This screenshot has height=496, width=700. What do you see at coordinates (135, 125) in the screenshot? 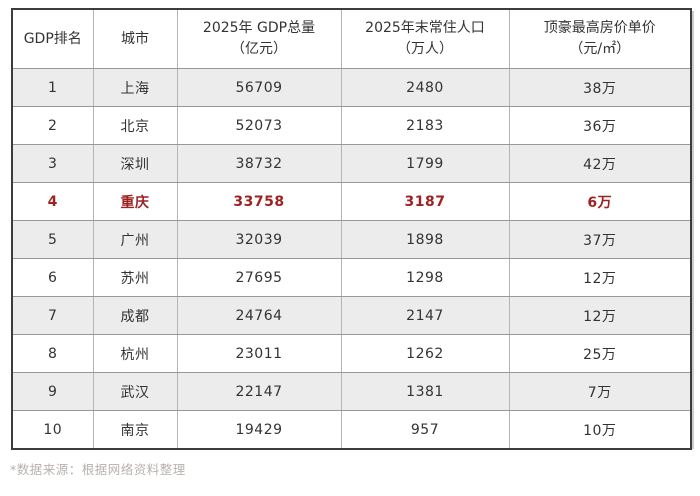
I see `cell-city: 北京` at bounding box center [135, 125].